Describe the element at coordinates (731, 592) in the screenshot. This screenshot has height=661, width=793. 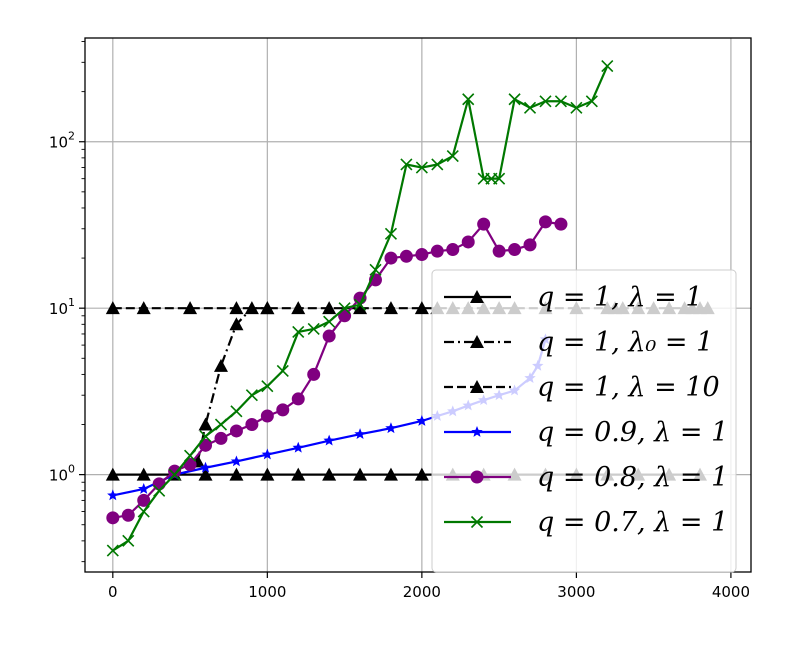
I see `x-tick-label: 4000` at that location.